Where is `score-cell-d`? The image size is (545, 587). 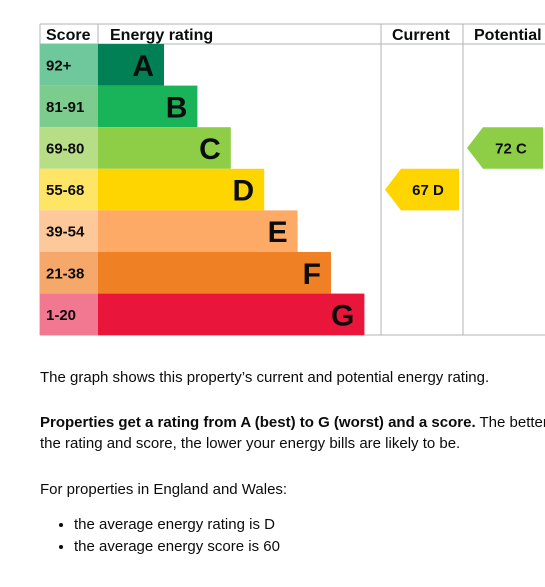
score-cell-d is located at coordinates (69, 189).